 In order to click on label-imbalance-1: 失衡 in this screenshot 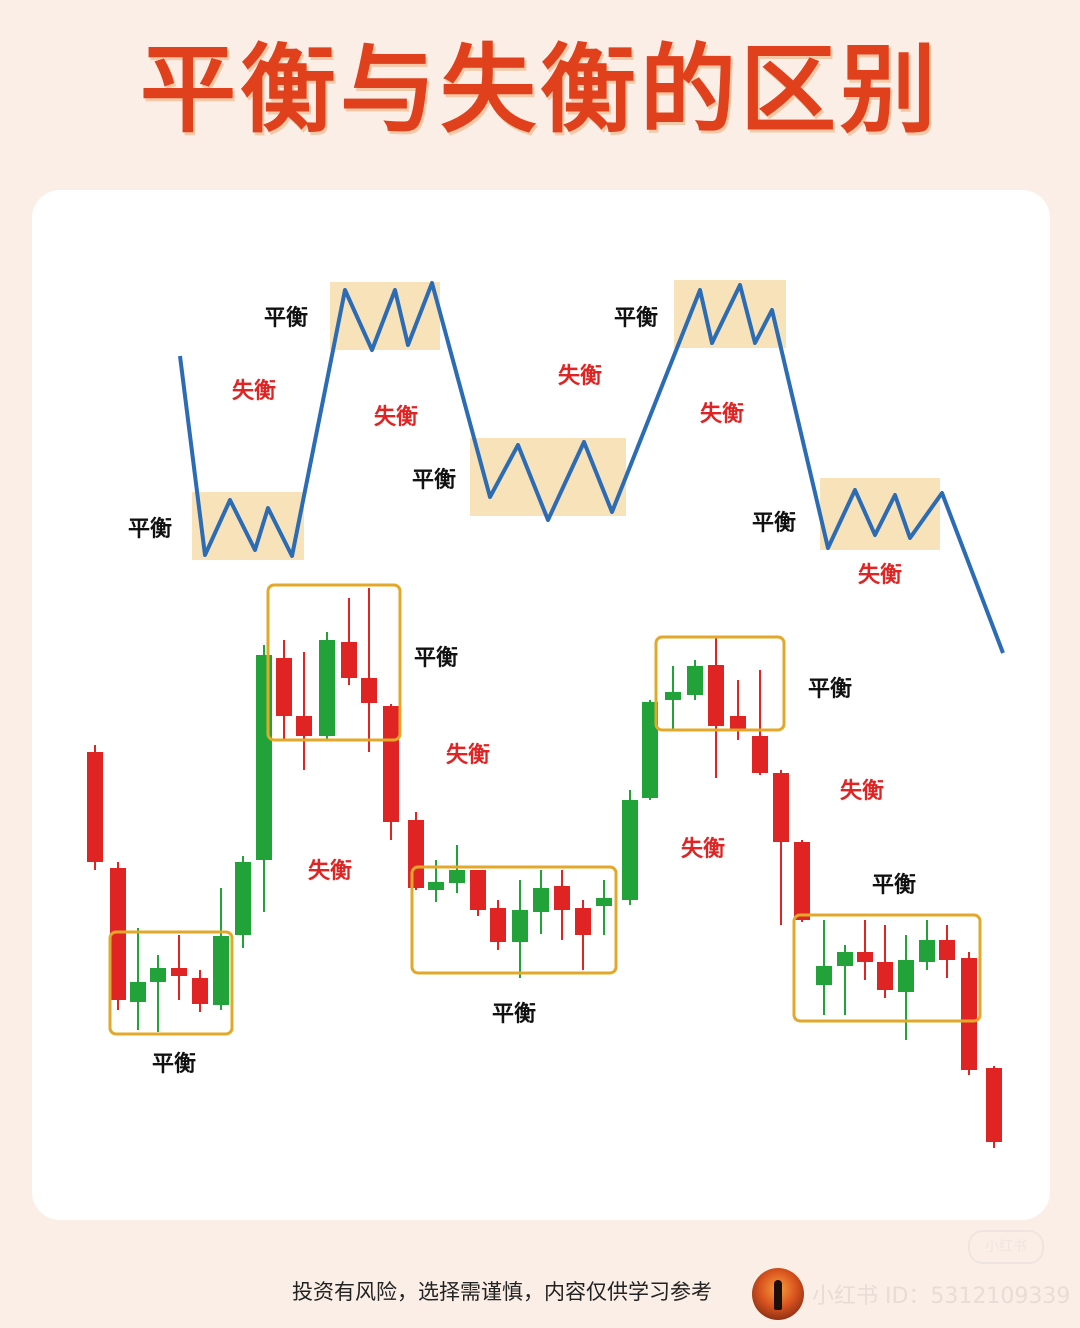, I will do `click(254, 390)`.